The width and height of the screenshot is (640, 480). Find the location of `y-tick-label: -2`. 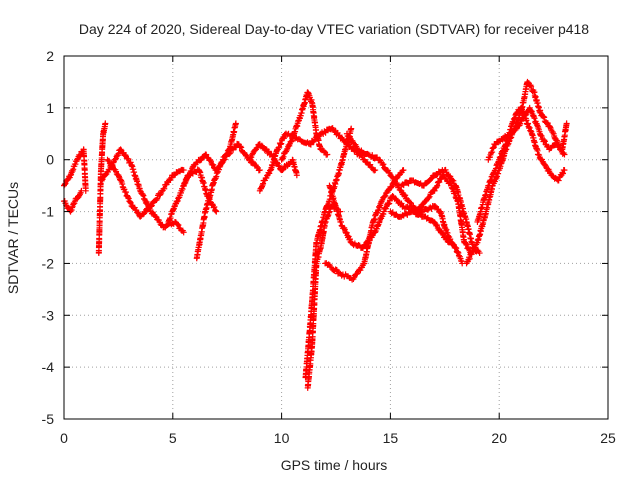

y-tick-label: -2 is located at coordinates (48, 263).